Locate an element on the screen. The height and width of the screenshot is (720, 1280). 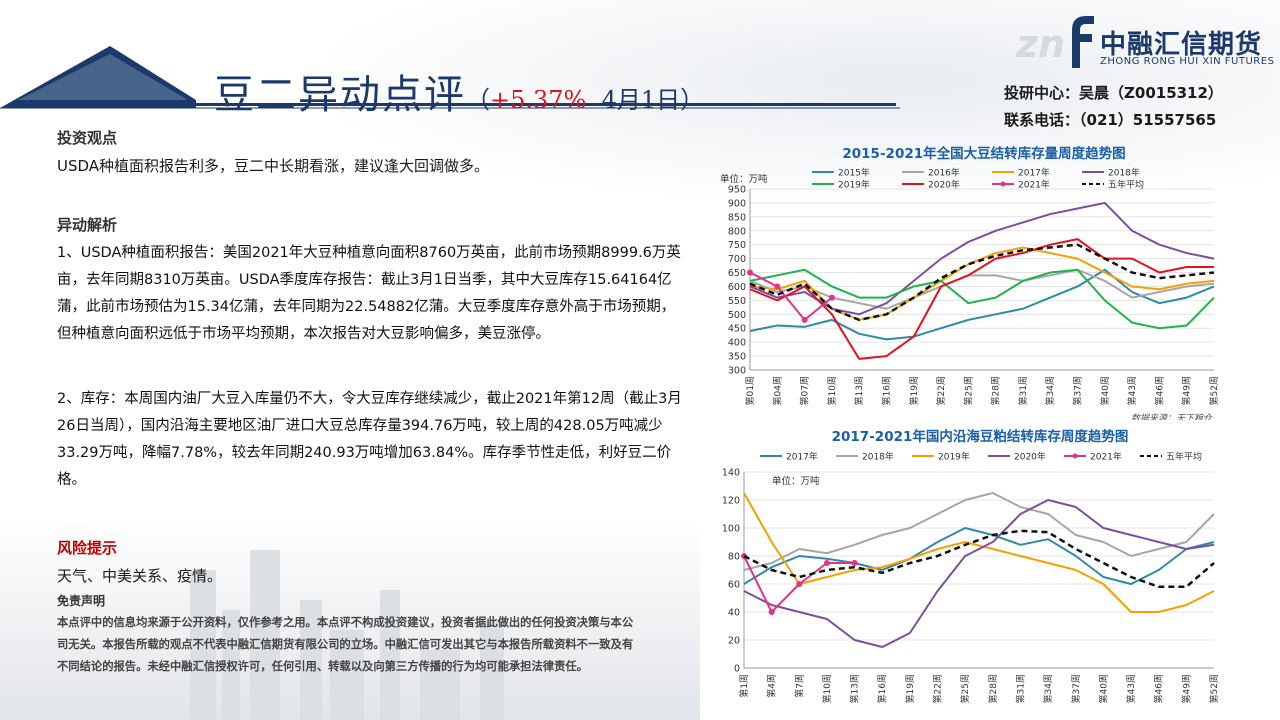
y-tick-label: 950 is located at coordinates (737, 190).